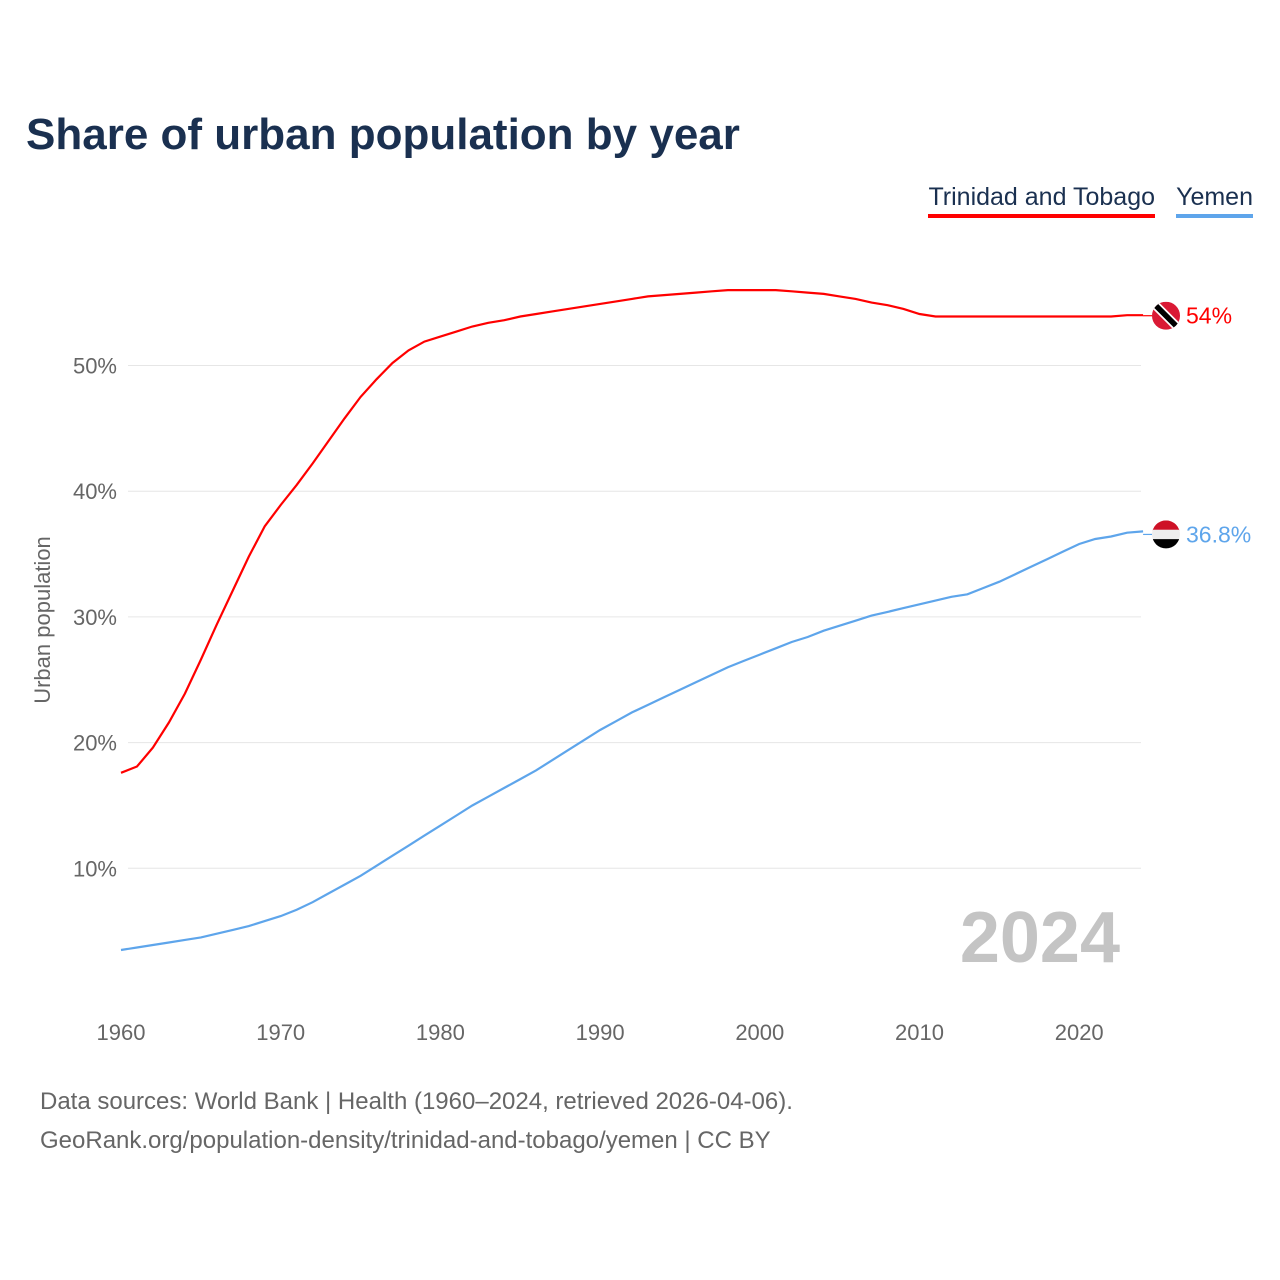  Describe the element at coordinates (1041, 200) in the screenshot. I see `legend-trinidad-and-tobago: Trinidad and Tobago` at that location.